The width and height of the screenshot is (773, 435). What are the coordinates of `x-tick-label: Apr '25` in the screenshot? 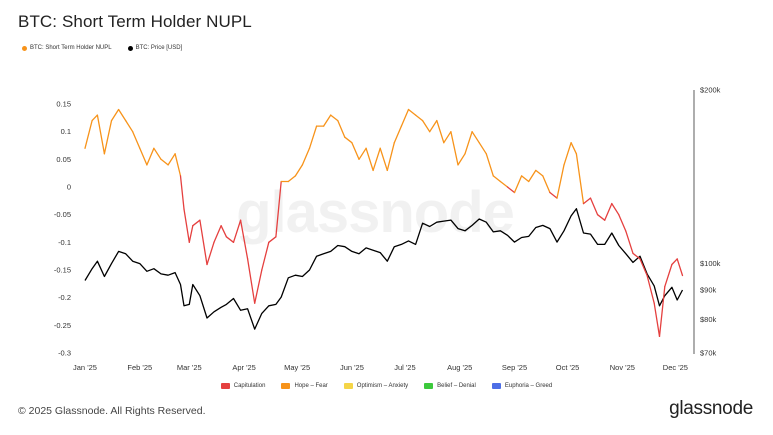 It's located at (244, 367).